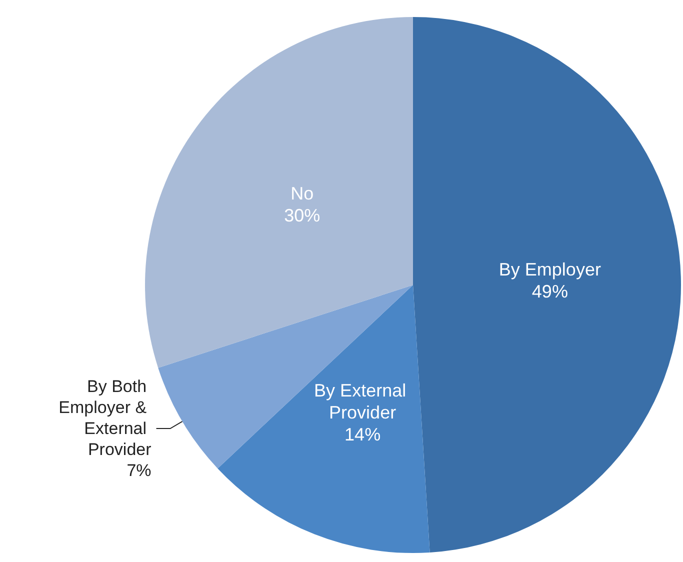 This screenshot has width=683, height=562. I want to click on slice-label: By External Provider, so click(363, 401).